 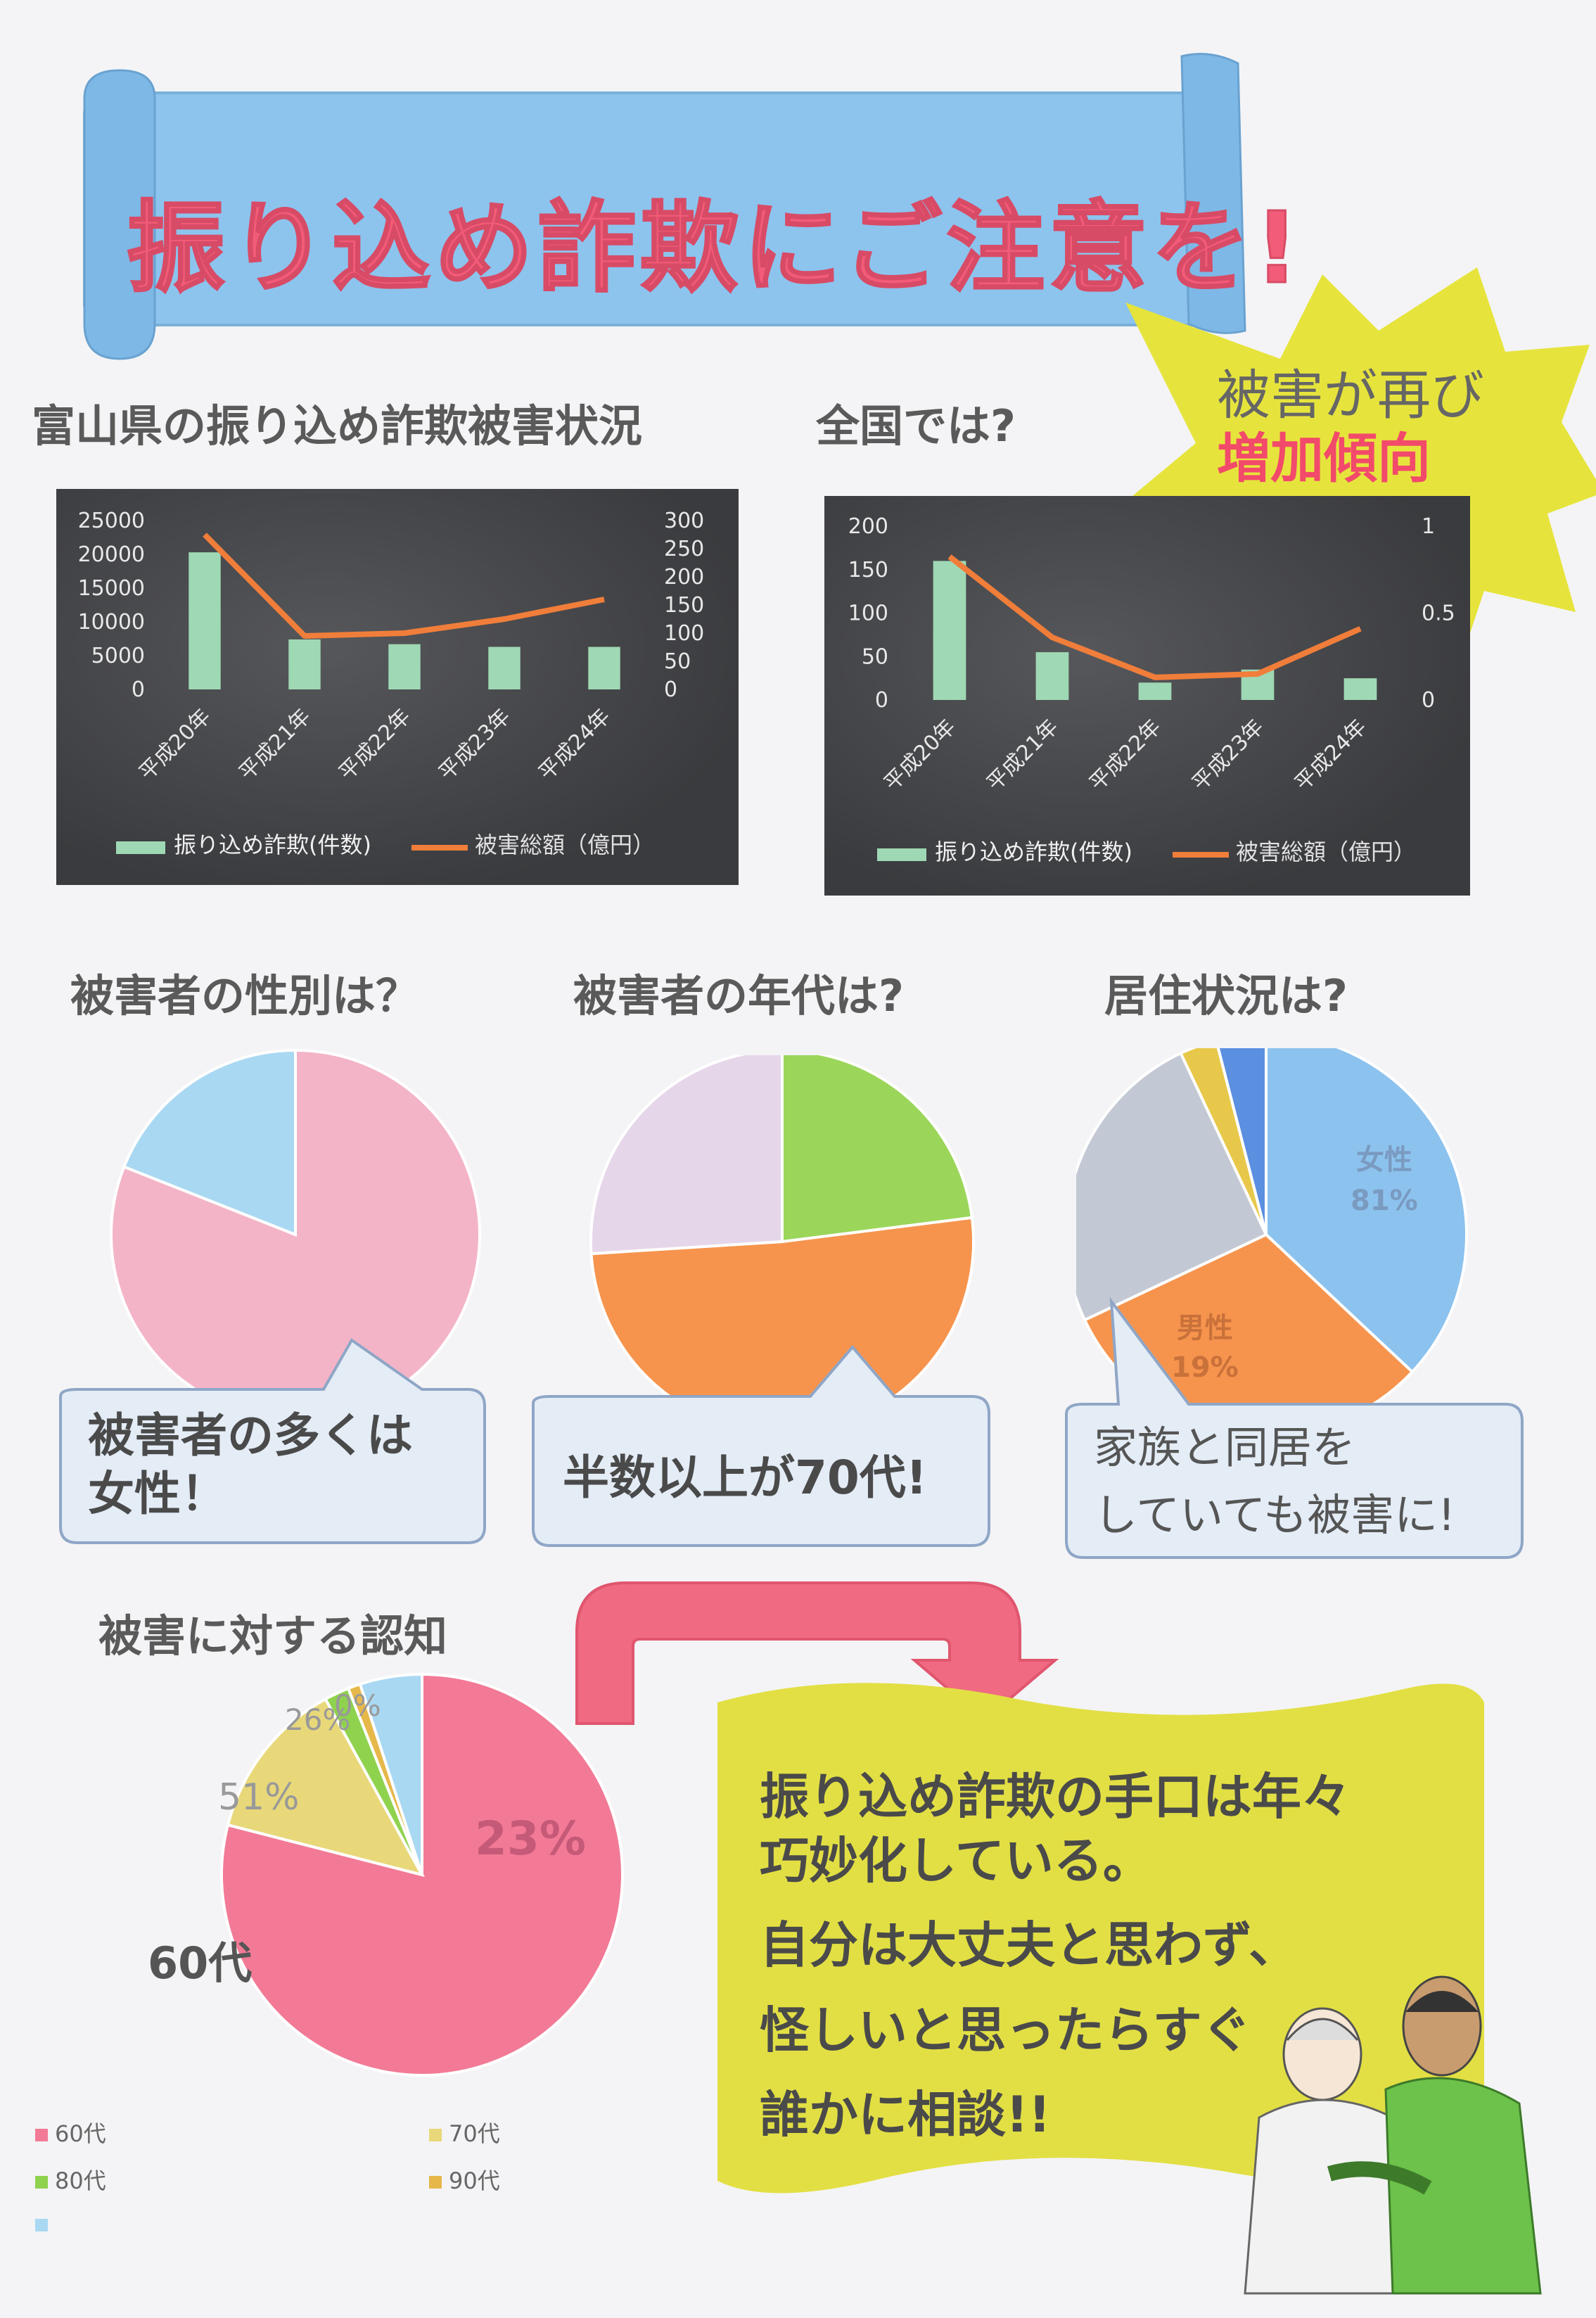 I want to click on y-right-tick-label: 50, so click(x=677, y=661).